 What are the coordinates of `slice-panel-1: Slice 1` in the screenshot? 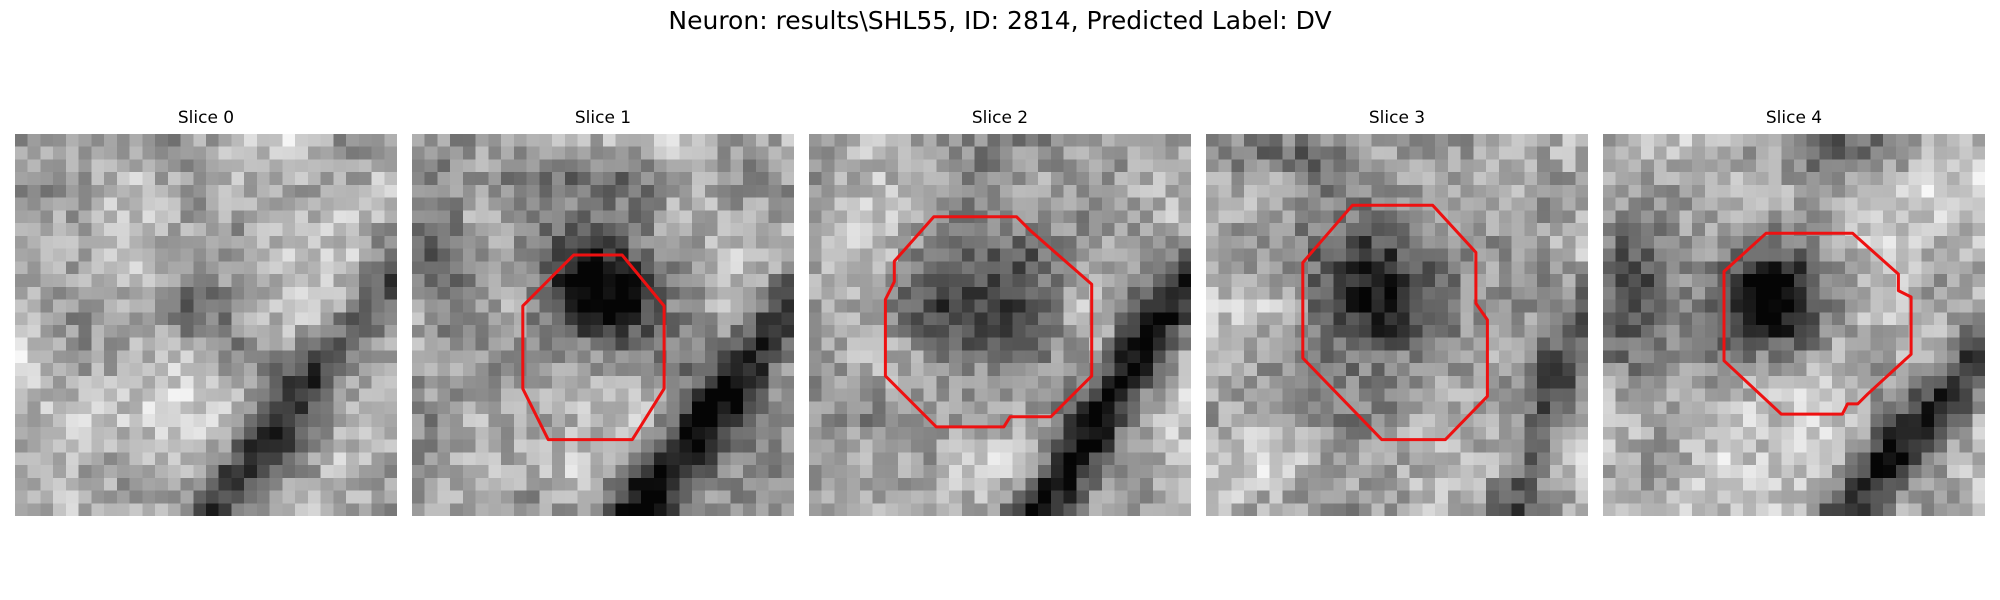 It's located at (603, 313).